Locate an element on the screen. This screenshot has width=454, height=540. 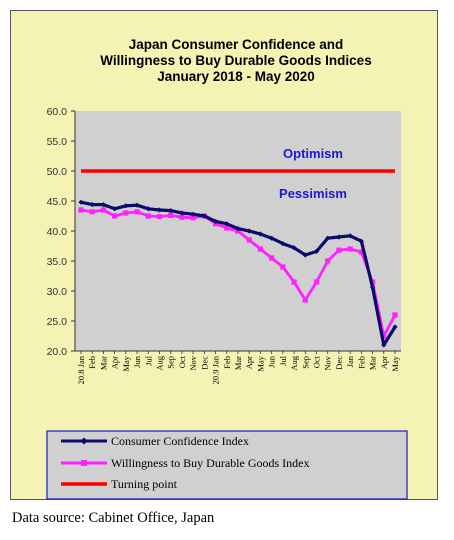
legend-item: Willingness to Buy Durable Goods Index is located at coordinates (185, 463).